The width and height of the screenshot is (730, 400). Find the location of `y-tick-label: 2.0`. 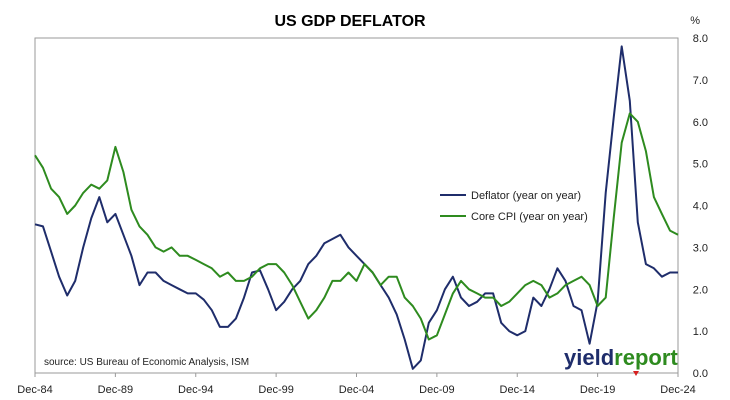

y-tick-label: 2.0 is located at coordinates (700, 290).